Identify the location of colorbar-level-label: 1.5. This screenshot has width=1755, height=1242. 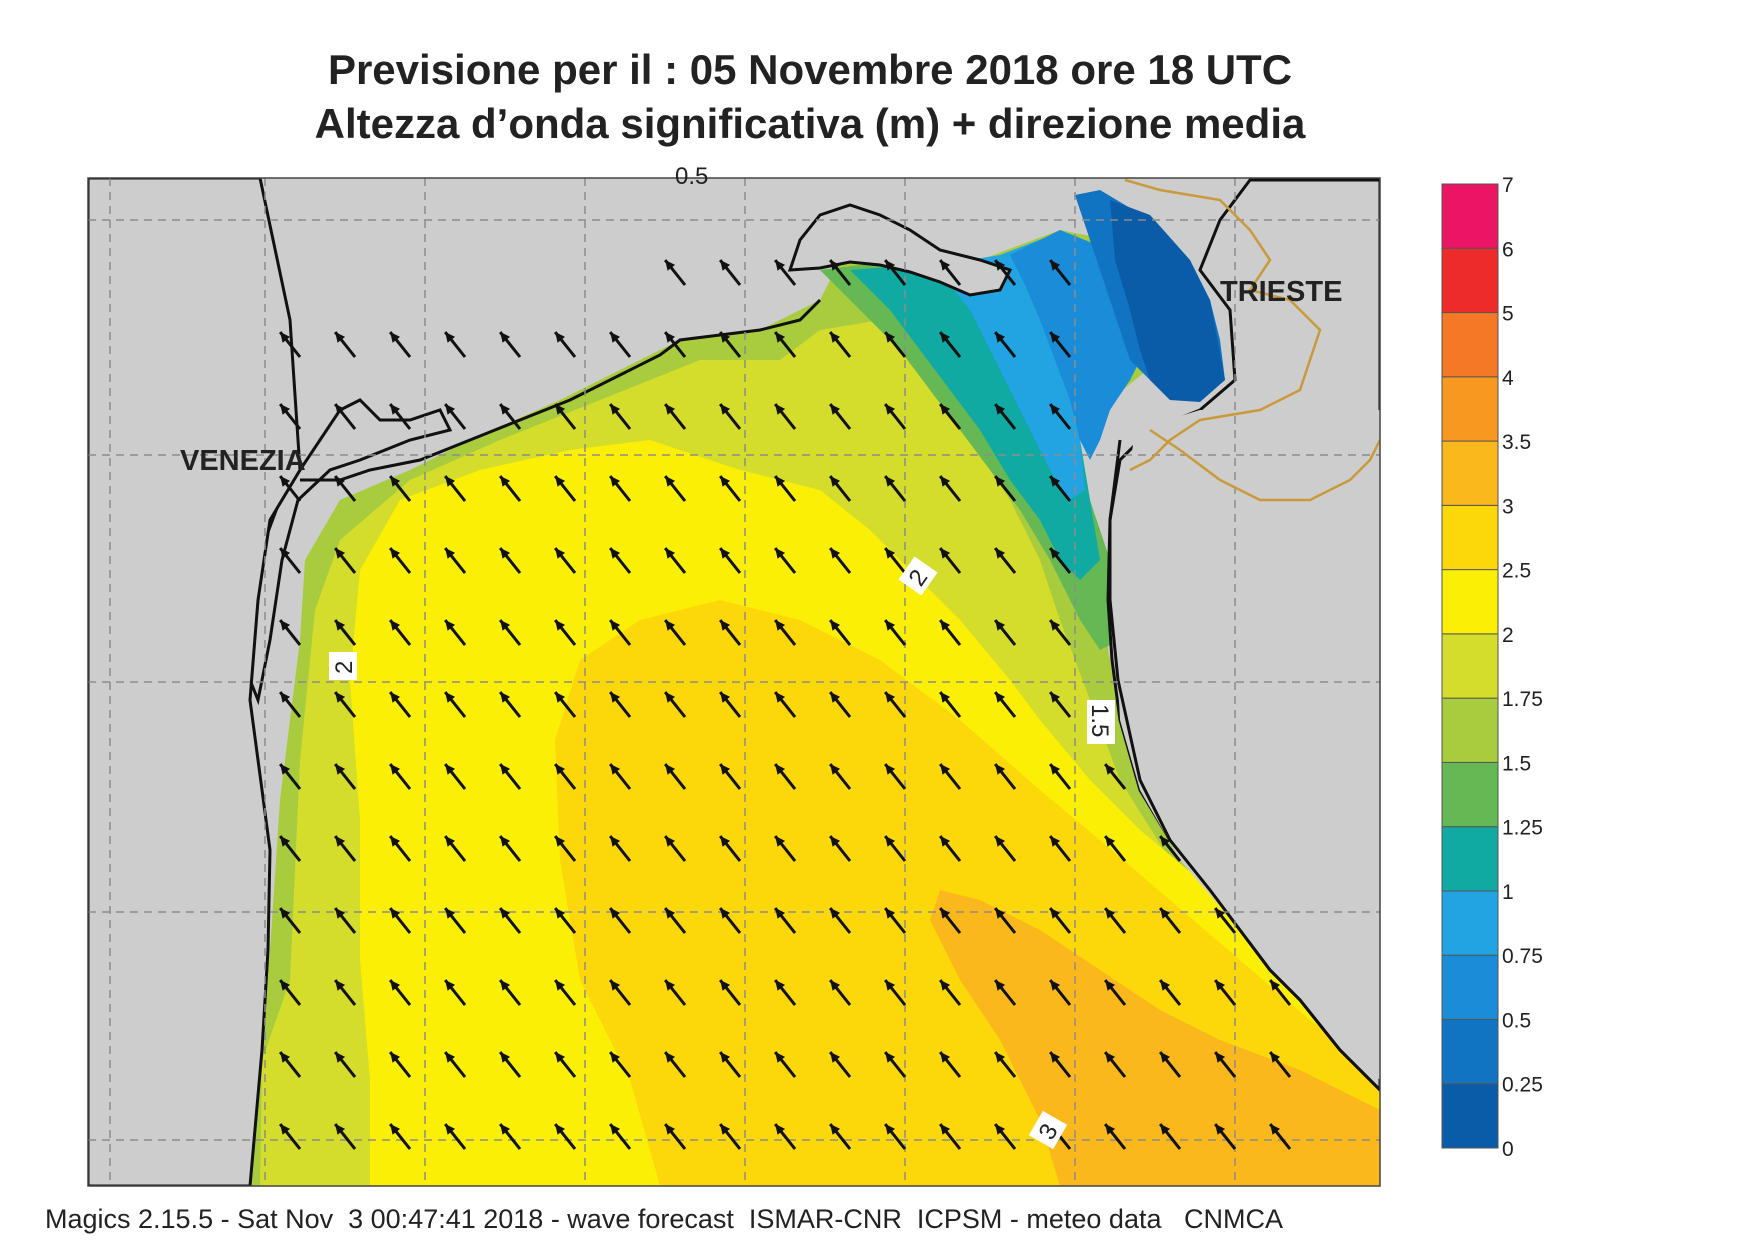
(1516, 763).